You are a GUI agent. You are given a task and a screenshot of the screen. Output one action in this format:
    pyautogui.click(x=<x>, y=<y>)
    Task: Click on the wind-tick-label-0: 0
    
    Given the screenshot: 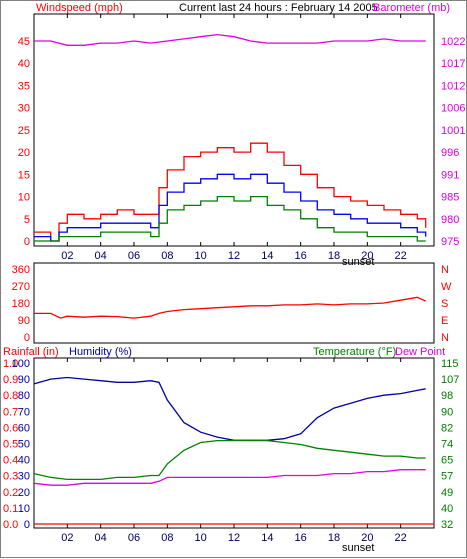 What is the action you would take?
    pyautogui.click(x=27, y=242)
    